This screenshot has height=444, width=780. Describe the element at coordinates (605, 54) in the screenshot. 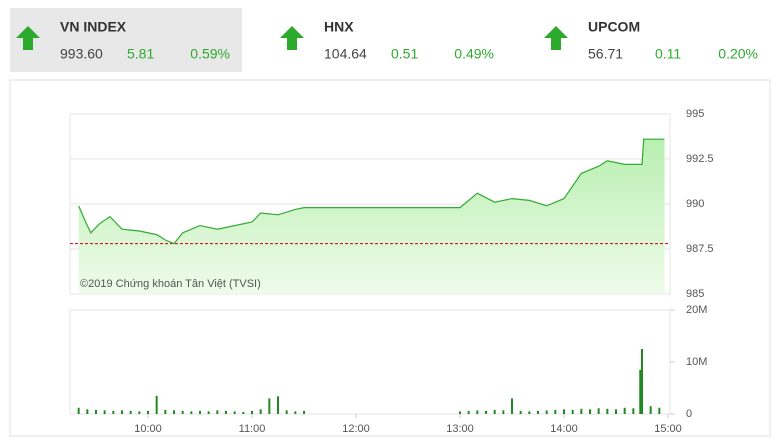

I see `index-value: 56.71` at that location.